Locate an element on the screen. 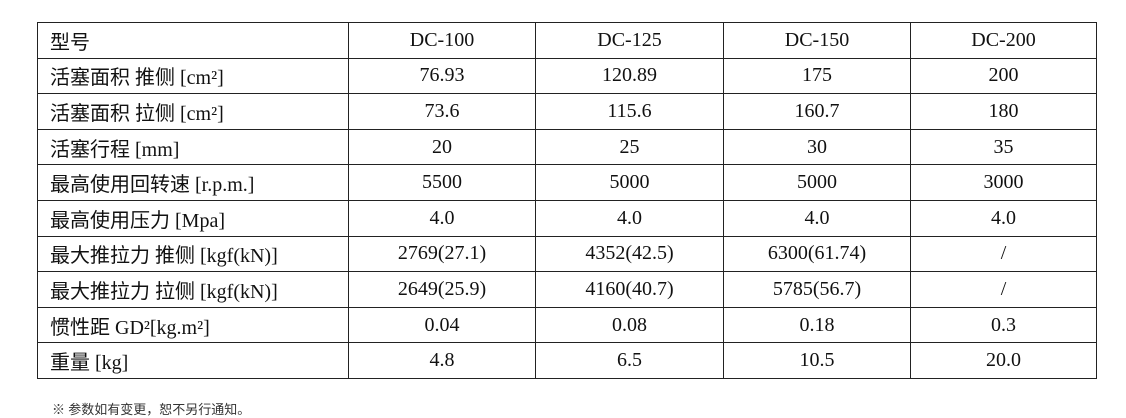 This screenshot has width=1126, height=418. cell: DC-125 is located at coordinates (629, 40).